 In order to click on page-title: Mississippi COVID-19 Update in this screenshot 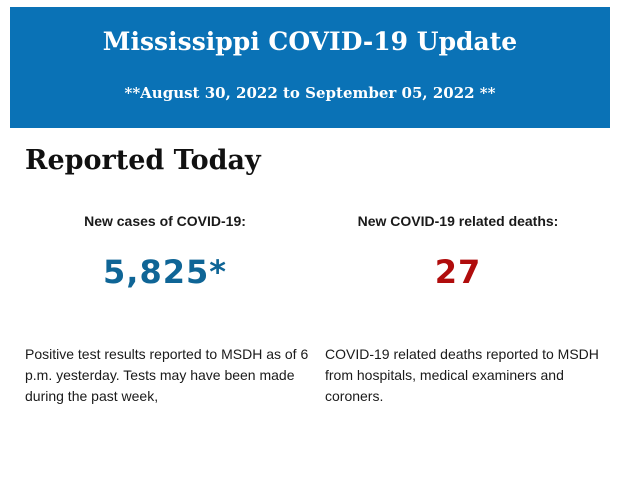, I will do `click(310, 41)`.